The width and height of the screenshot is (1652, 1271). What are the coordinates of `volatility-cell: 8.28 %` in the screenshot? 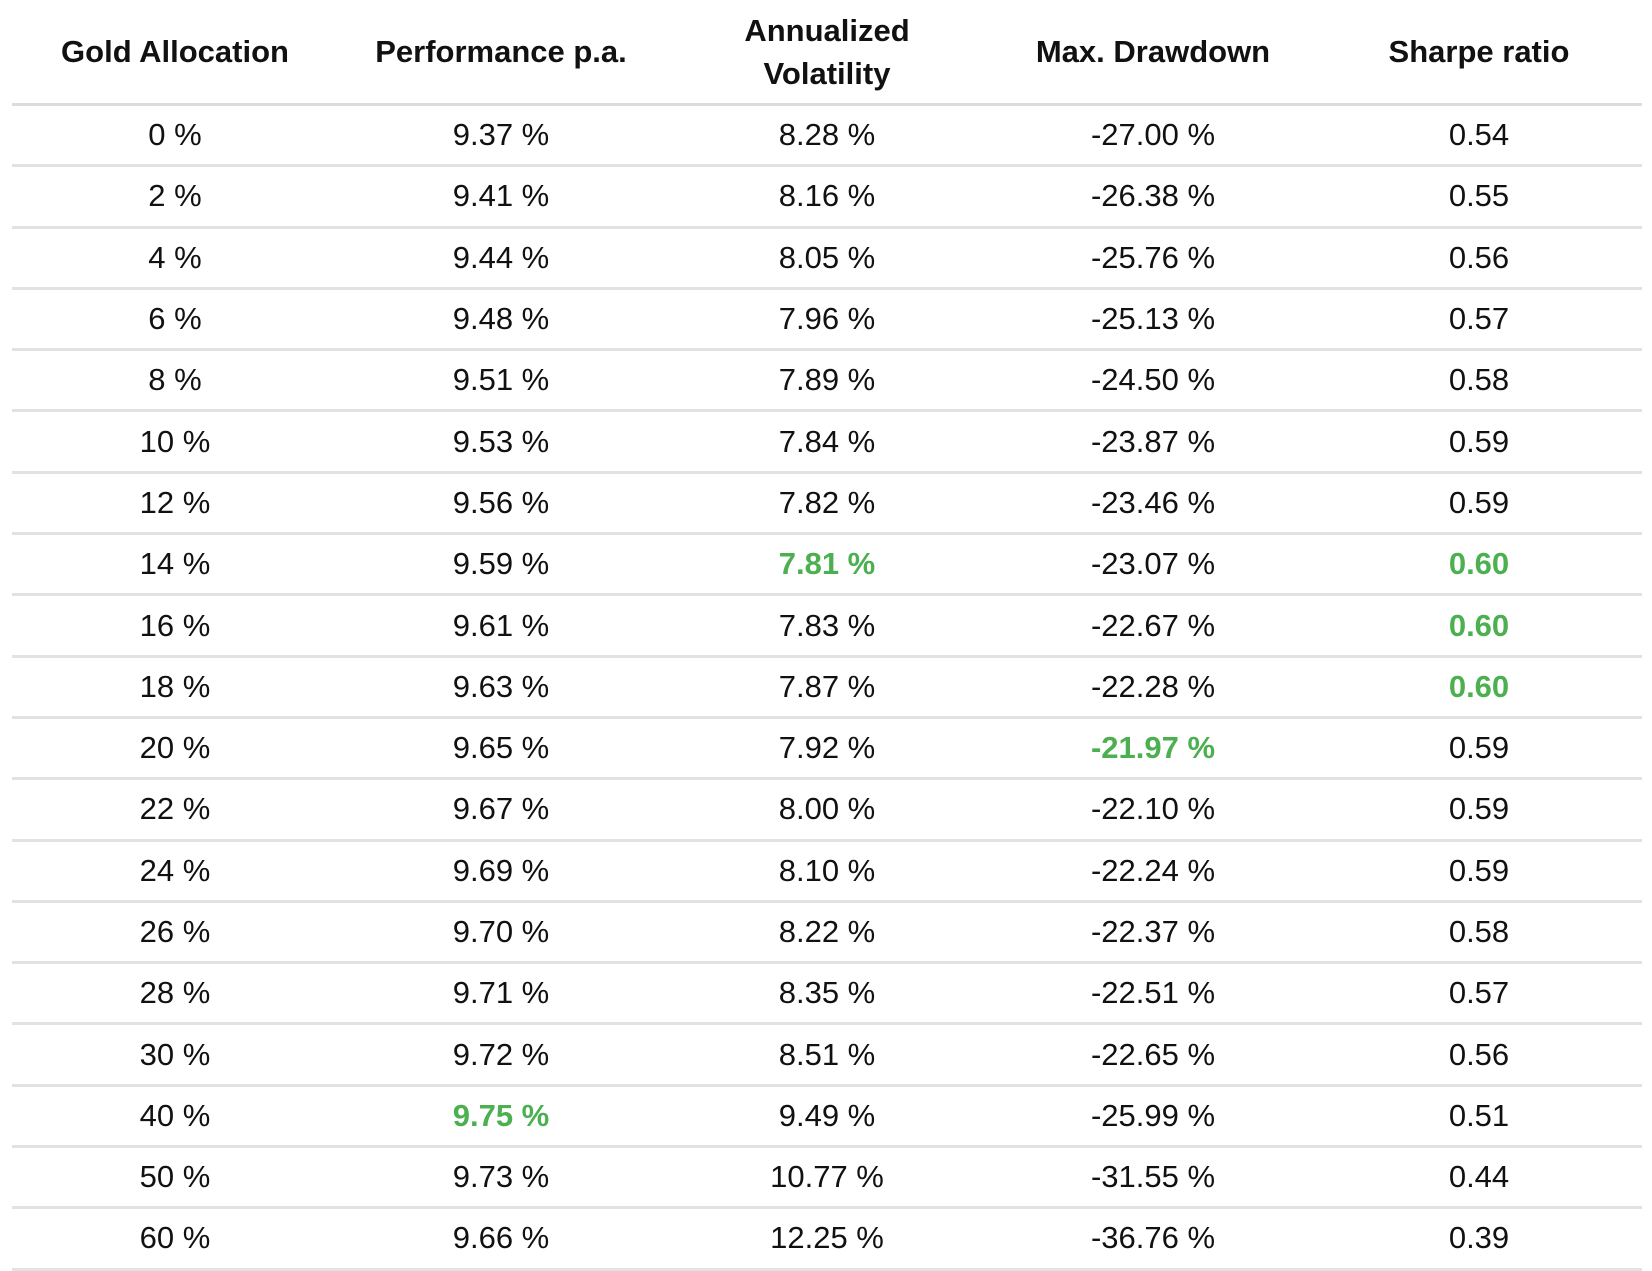 It's located at (827, 136).